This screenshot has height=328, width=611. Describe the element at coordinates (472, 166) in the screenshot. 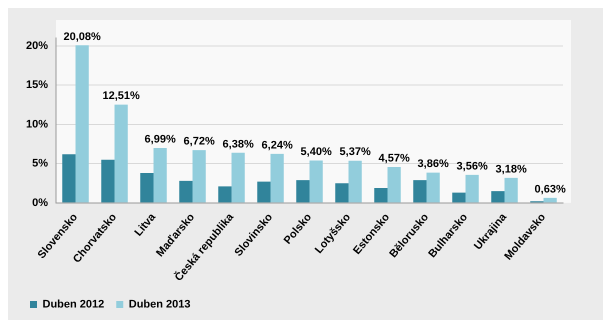

I see `data-label: 3,56%` at that location.